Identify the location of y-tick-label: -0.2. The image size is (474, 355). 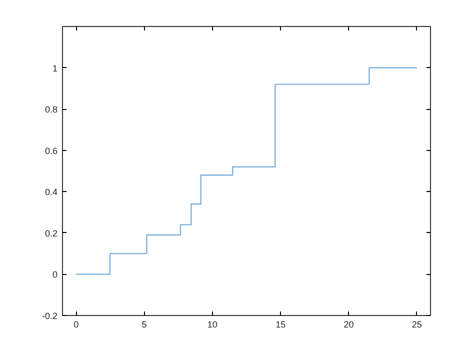
(50, 316).